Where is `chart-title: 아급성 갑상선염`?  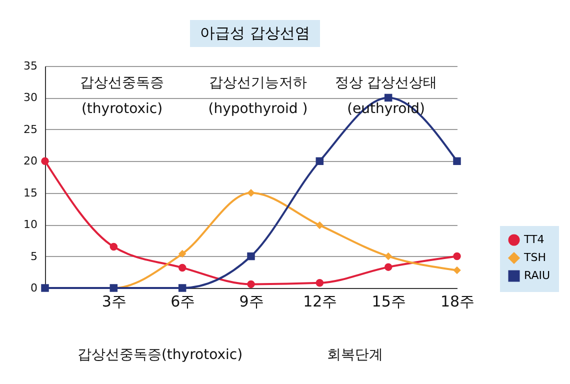 chart-title: 아급성 갑상선염 is located at coordinates (255, 33).